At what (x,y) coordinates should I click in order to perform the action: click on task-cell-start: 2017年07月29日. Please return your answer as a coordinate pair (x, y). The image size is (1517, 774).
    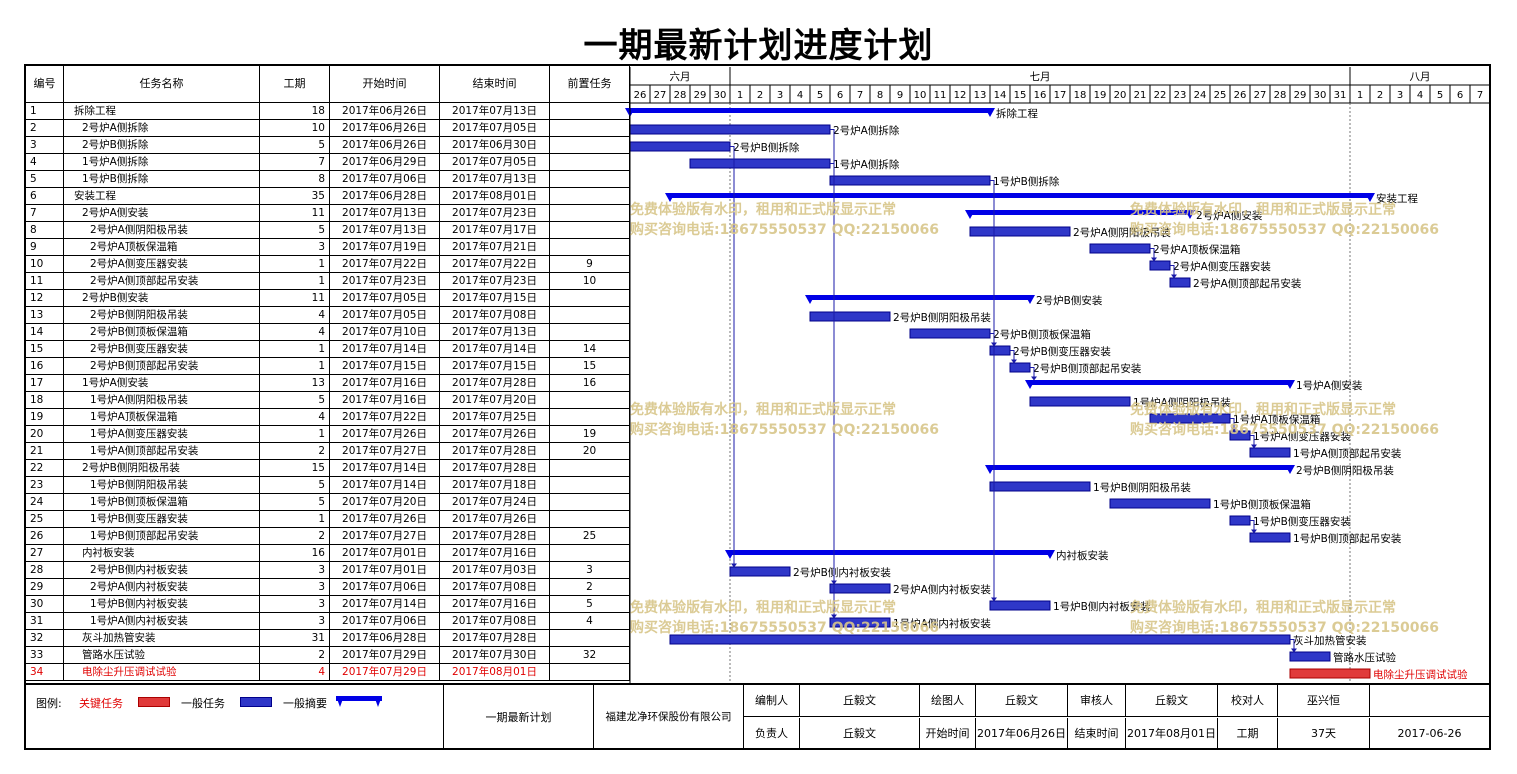
    Looking at the image, I should click on (385, 672).